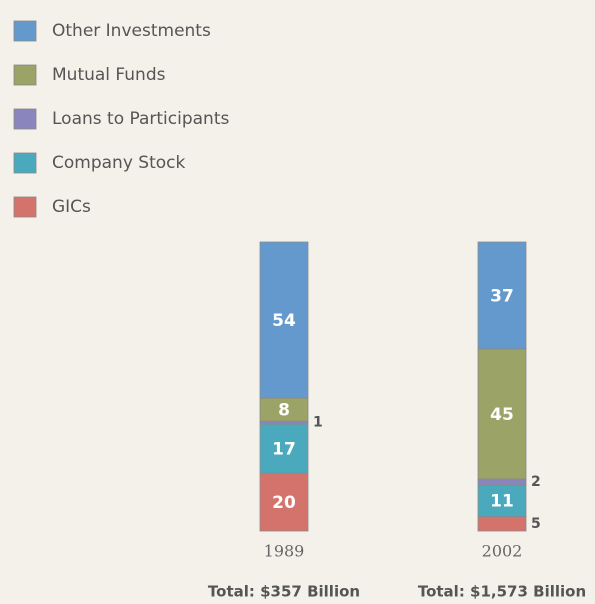 Image resolution: width=595 pixels, height=604 pixels. I want to click on value-label: 17, so click(284, 450).